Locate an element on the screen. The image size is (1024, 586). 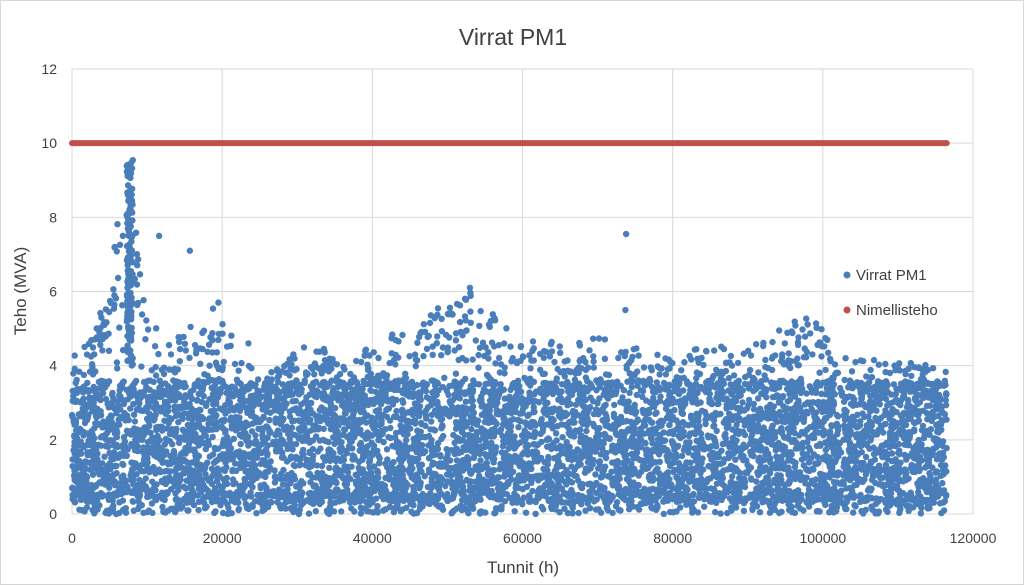
chart-title: Virrat PM1 is located at coordinates (513, 37).